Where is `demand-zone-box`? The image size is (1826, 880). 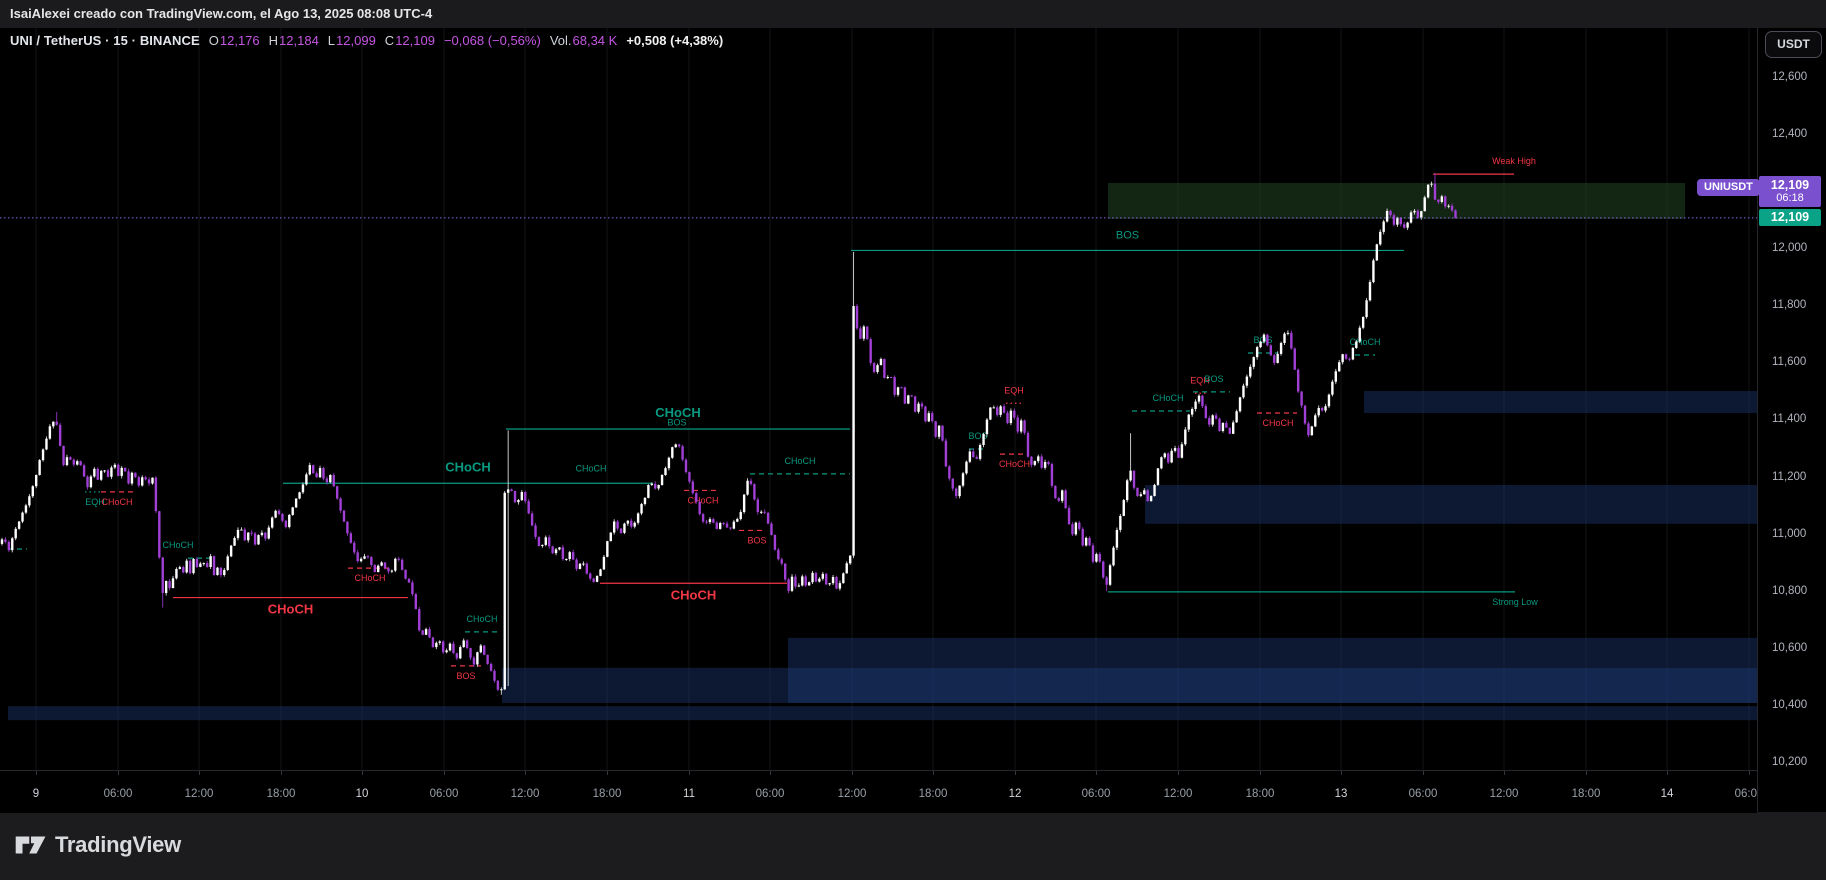 demand-zone-box is located at coordinates (1560, 402).